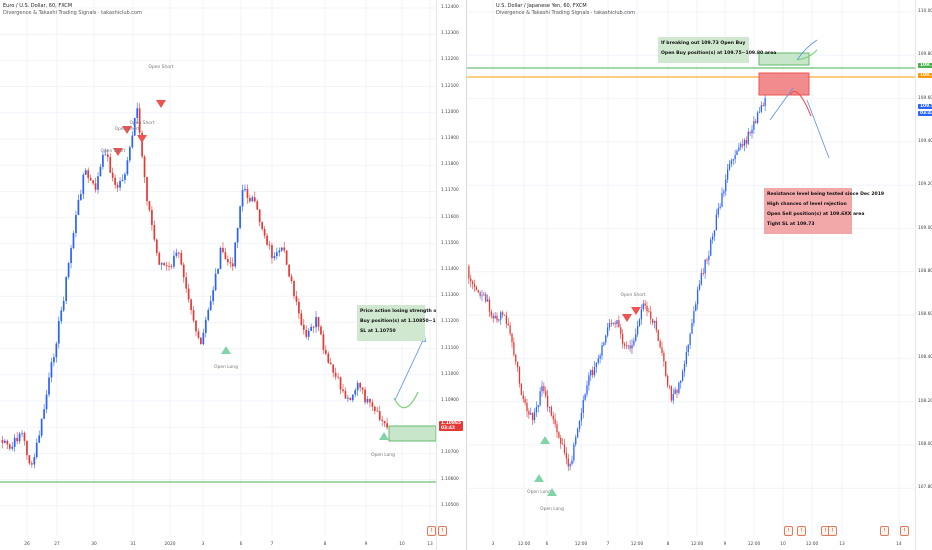 This screenshot has height=550, width=932. Describe the element at coordinates (925, 488) in the screenshot. I see `price-tick-label: 107.800` at that location.